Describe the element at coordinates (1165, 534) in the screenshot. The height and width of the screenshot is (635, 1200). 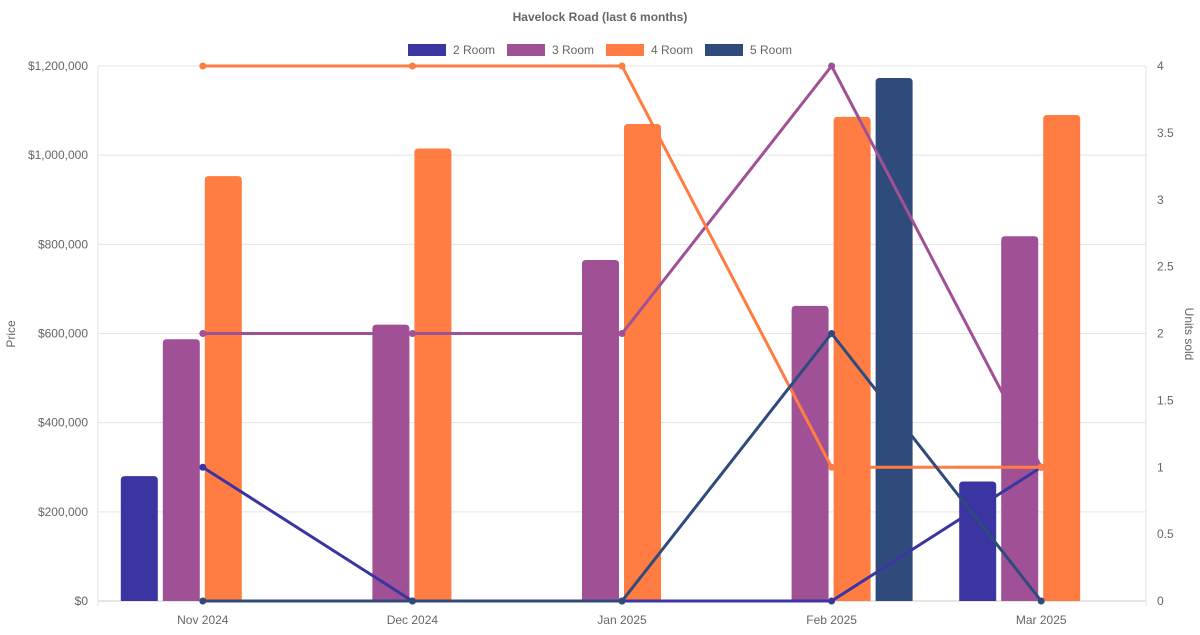
I see `y2-tick-label: 0.5` at that location.